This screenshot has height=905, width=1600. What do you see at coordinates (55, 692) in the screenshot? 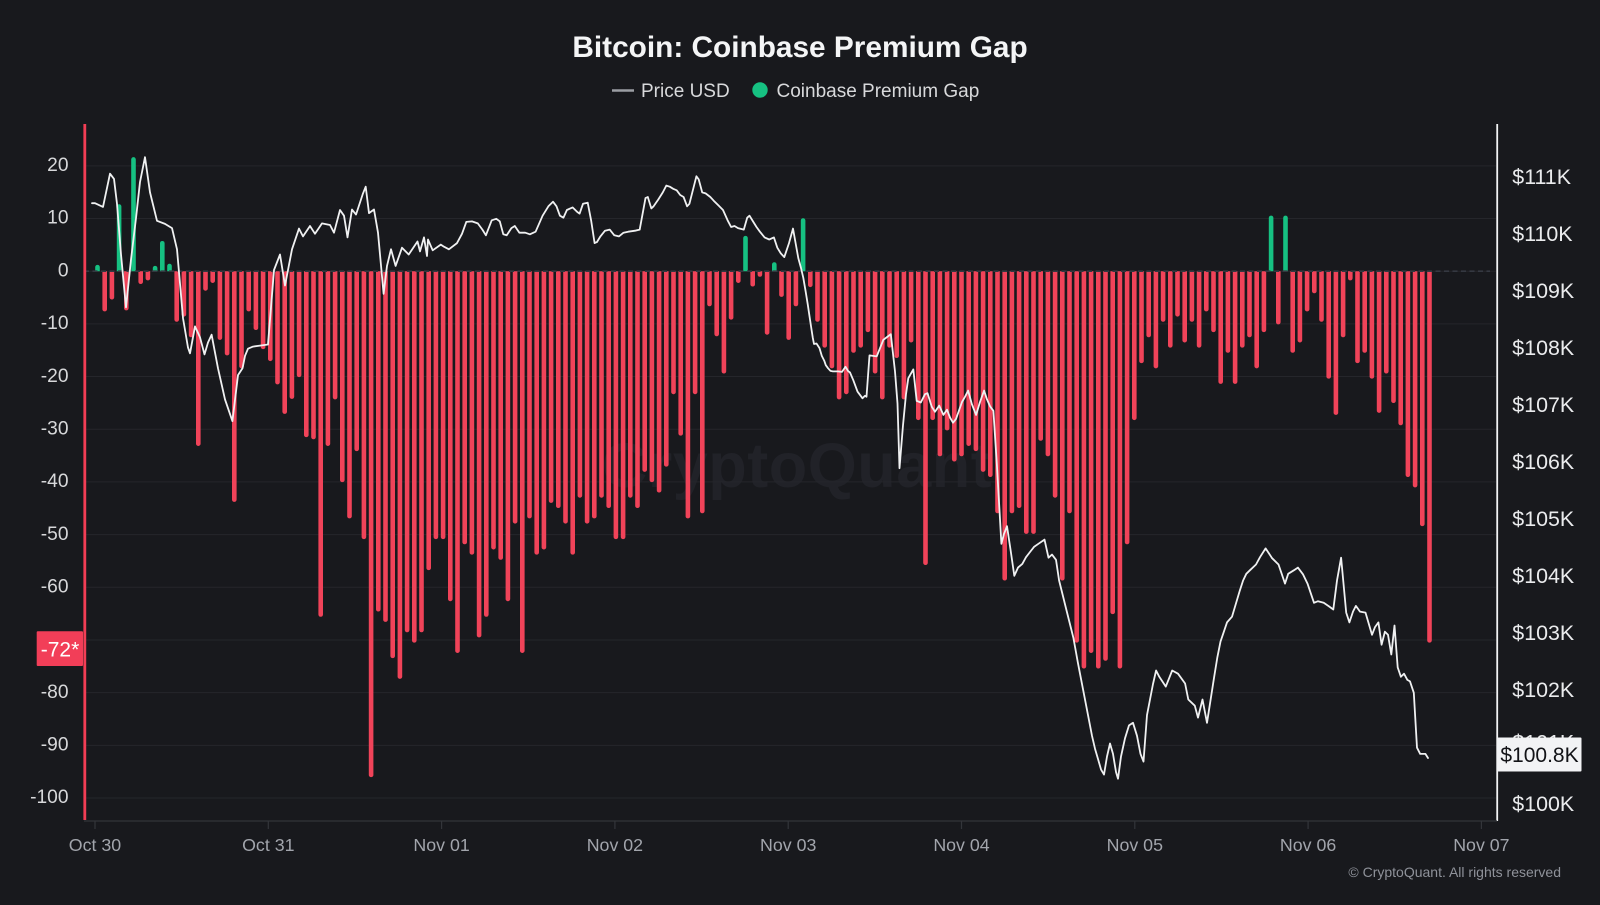
I see `svg-text: -80` at bounding box center [55, 692].